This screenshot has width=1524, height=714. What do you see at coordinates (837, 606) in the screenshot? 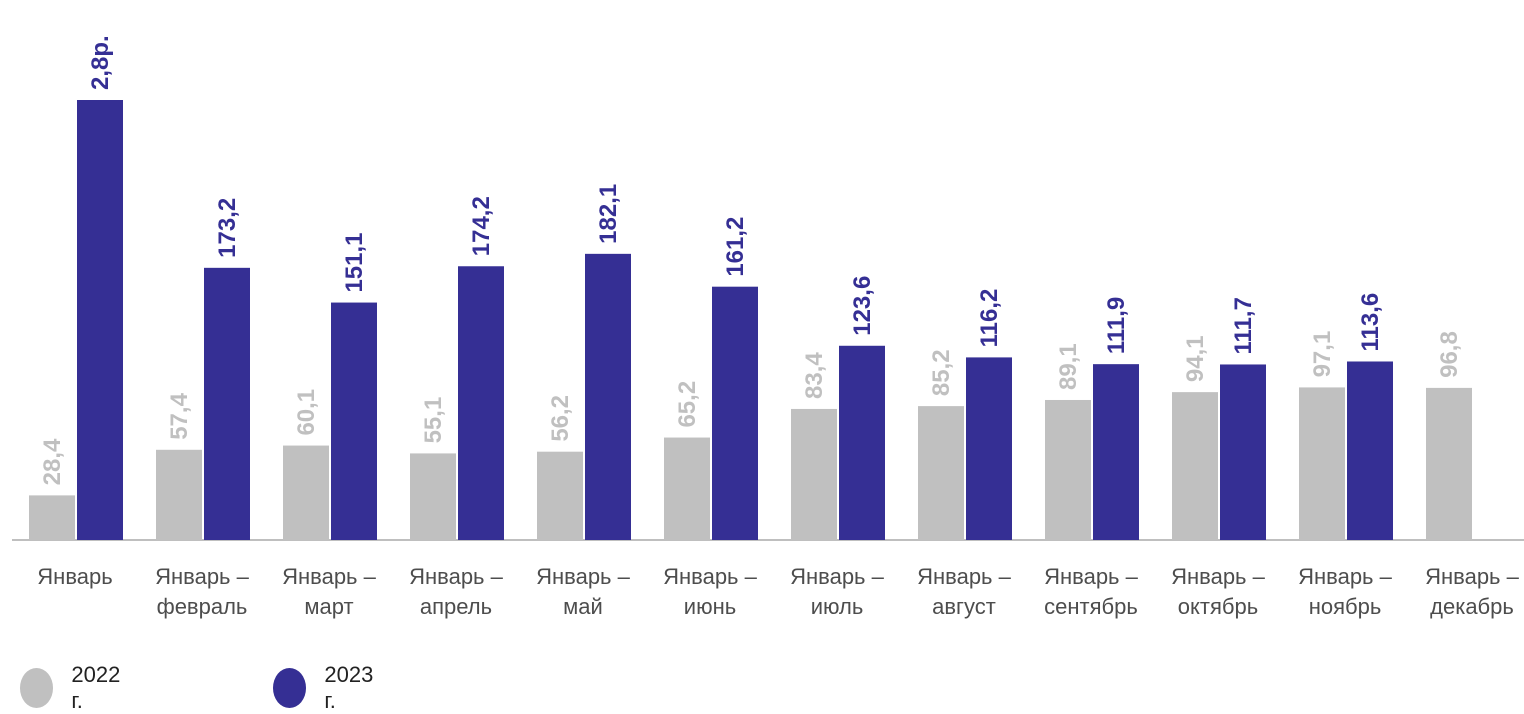
I see `category-label-6-line-1: июль` at bounding box center [837, 606].